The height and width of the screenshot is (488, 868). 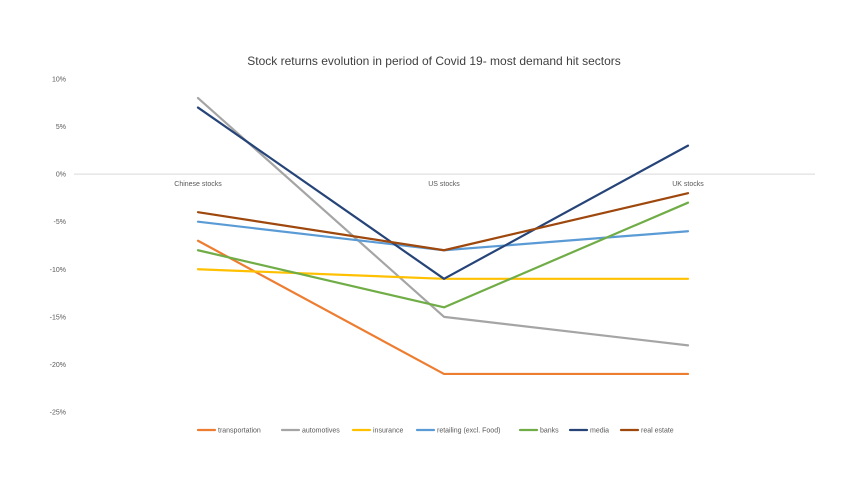 I want to click on legend-label: insurance, so click(x=388, y=431).